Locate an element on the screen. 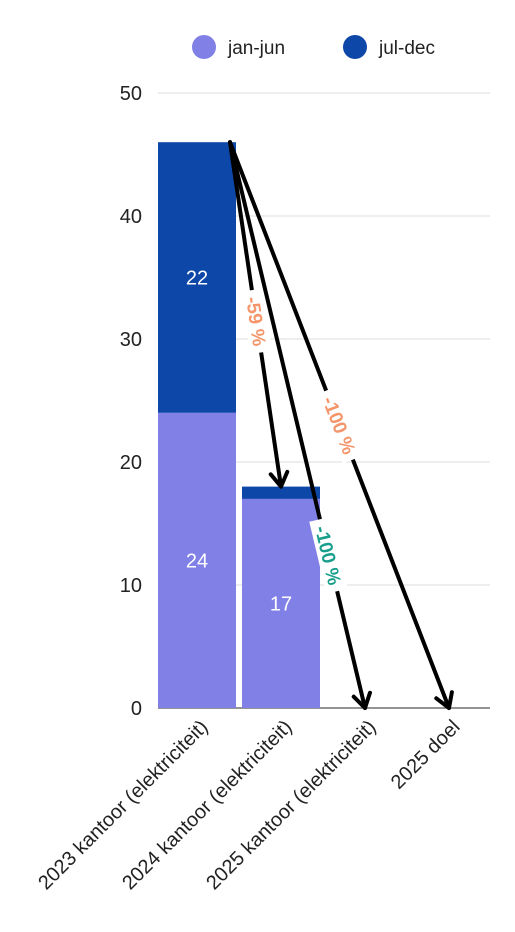 This screenshot has height=932, width=515. data-labels: 24 22 17 is located at coordinates (239, 442).